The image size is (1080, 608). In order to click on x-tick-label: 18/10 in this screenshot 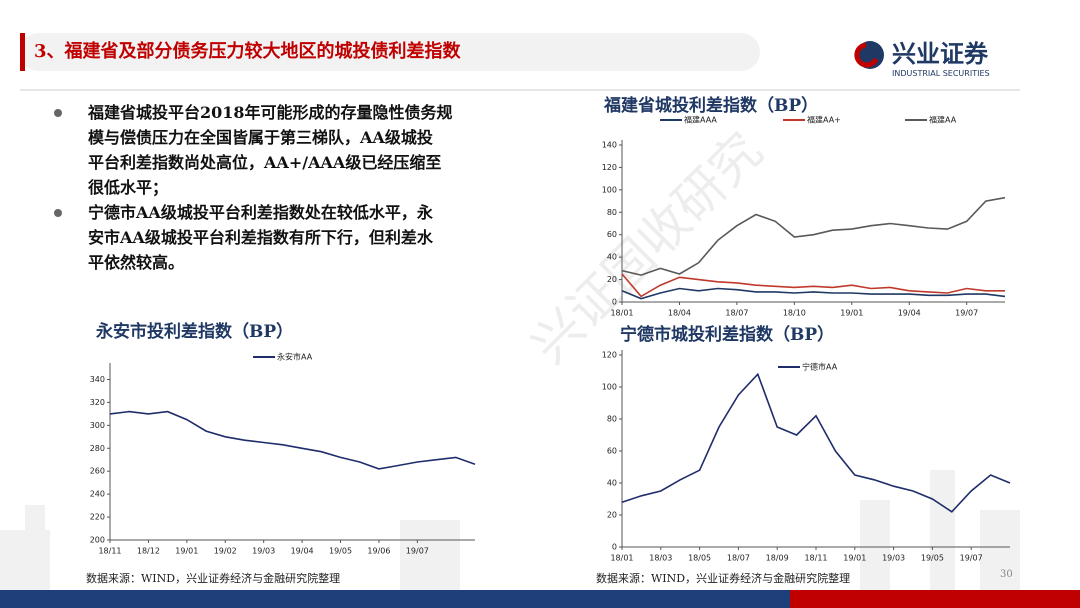, I will do `click(794, 313)`.